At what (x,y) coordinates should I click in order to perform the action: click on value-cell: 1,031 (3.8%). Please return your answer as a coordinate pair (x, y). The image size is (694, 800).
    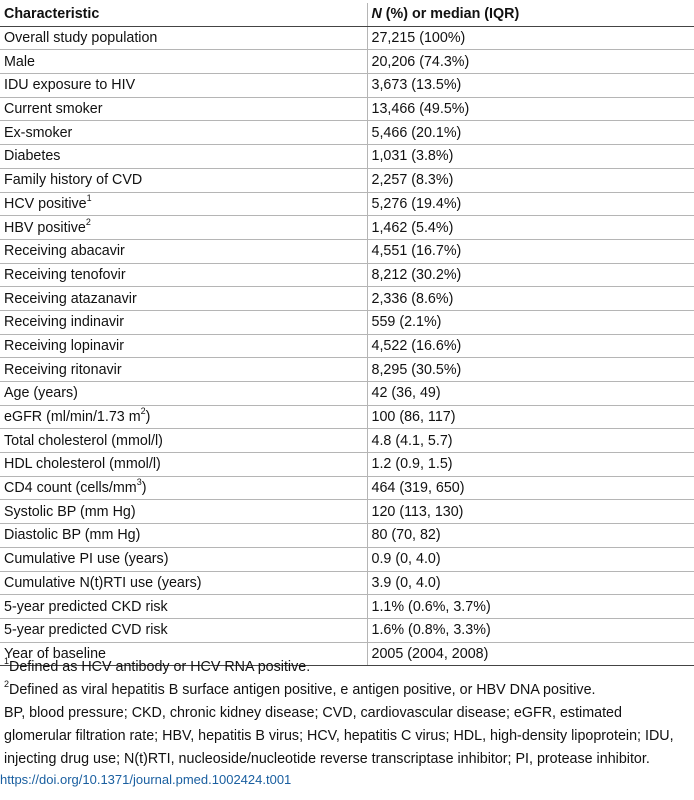
    Looking at the image, I should click on (530, 156).